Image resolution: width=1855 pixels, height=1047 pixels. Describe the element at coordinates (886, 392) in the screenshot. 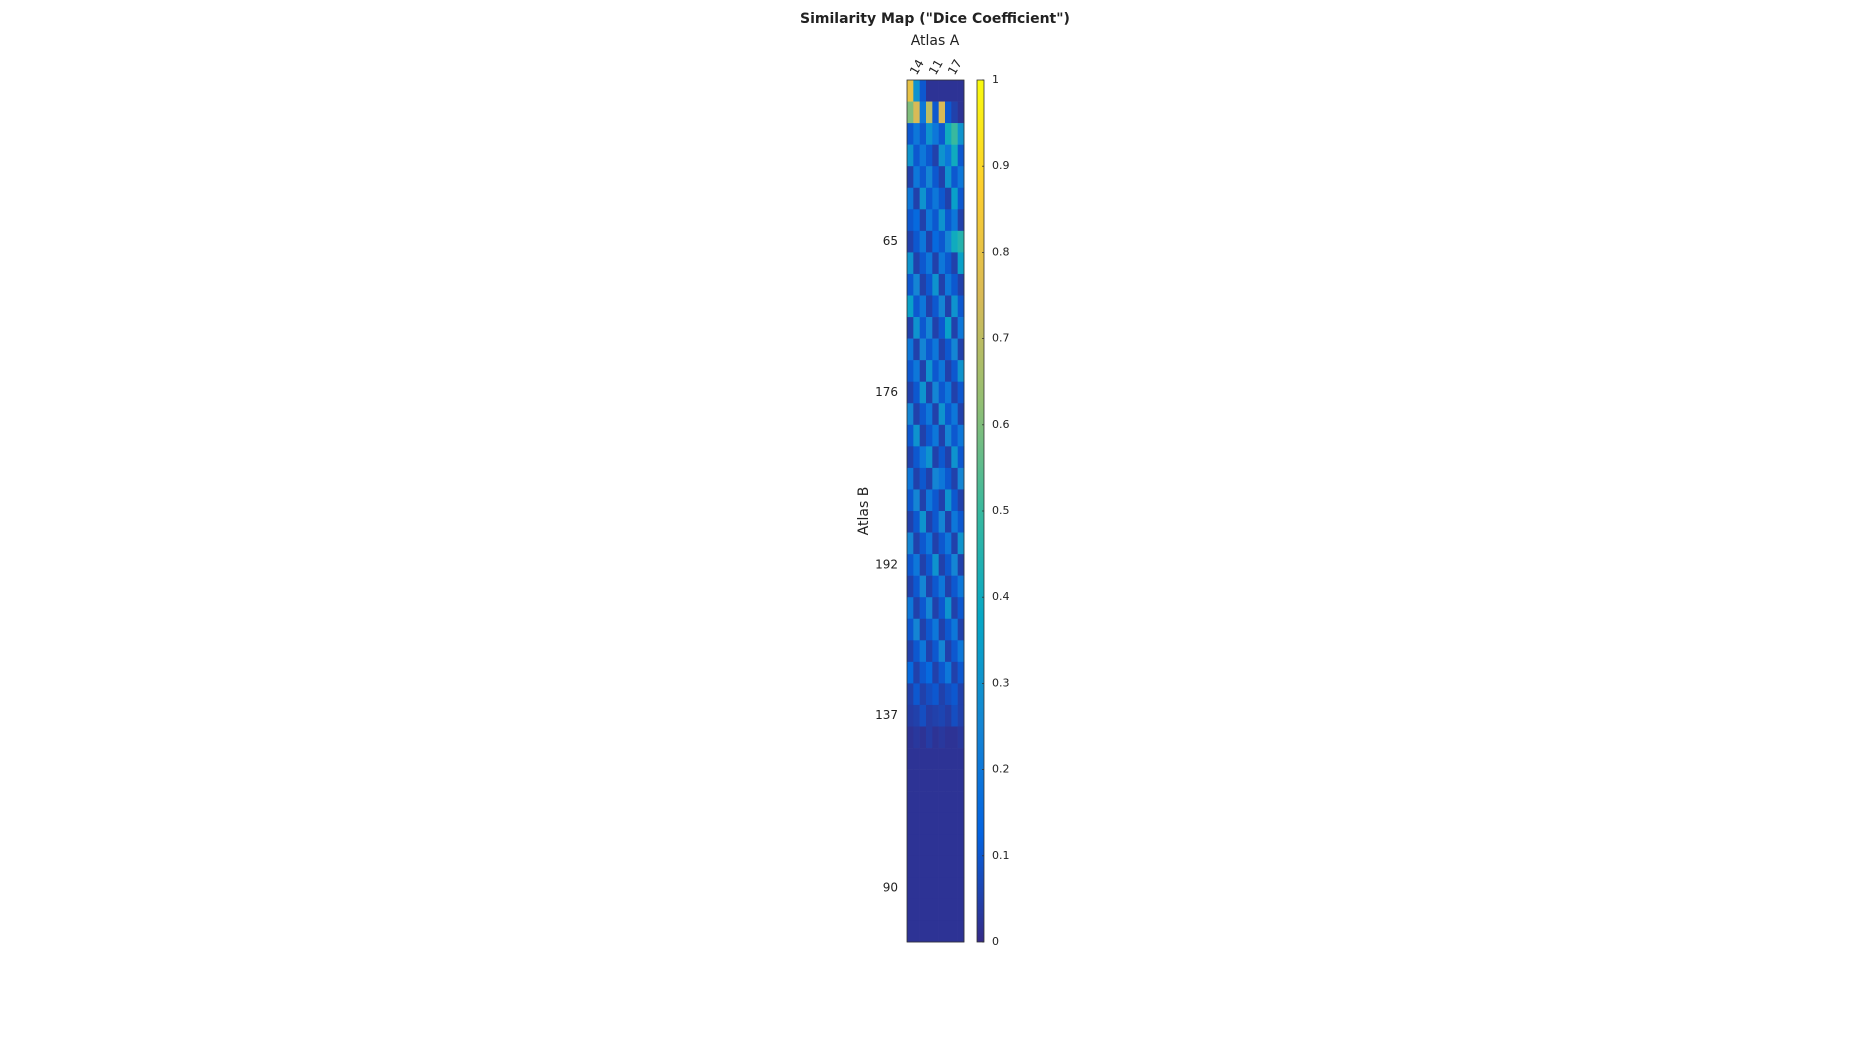

I see `y-tick-label: 176` at that location.